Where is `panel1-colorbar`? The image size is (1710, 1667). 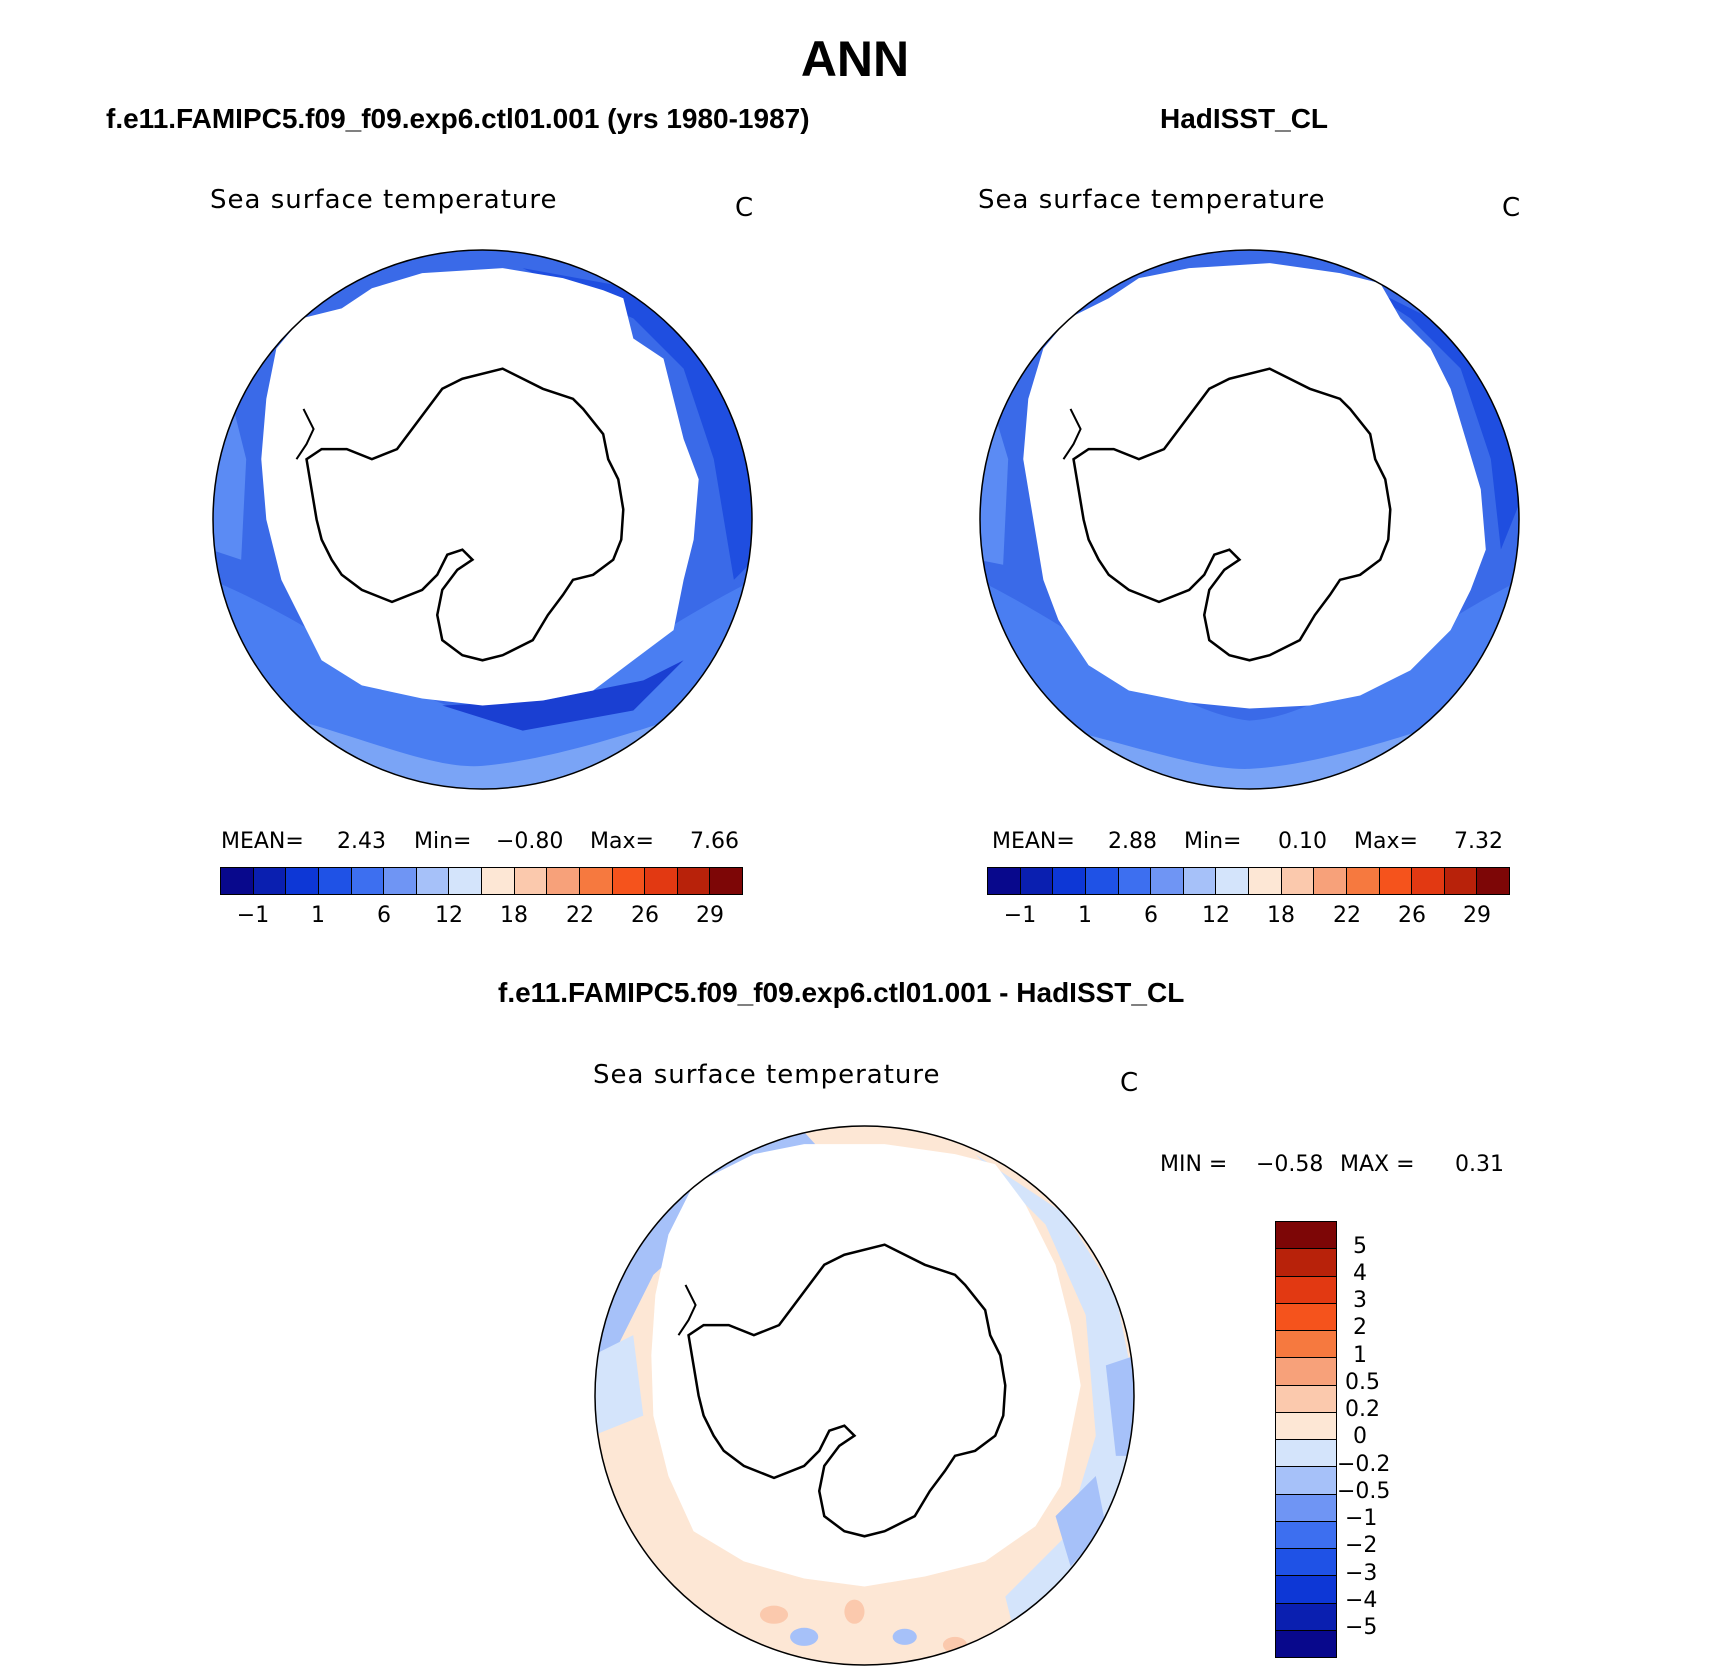 panel1-colorbar is located at coordinates (481, 881).